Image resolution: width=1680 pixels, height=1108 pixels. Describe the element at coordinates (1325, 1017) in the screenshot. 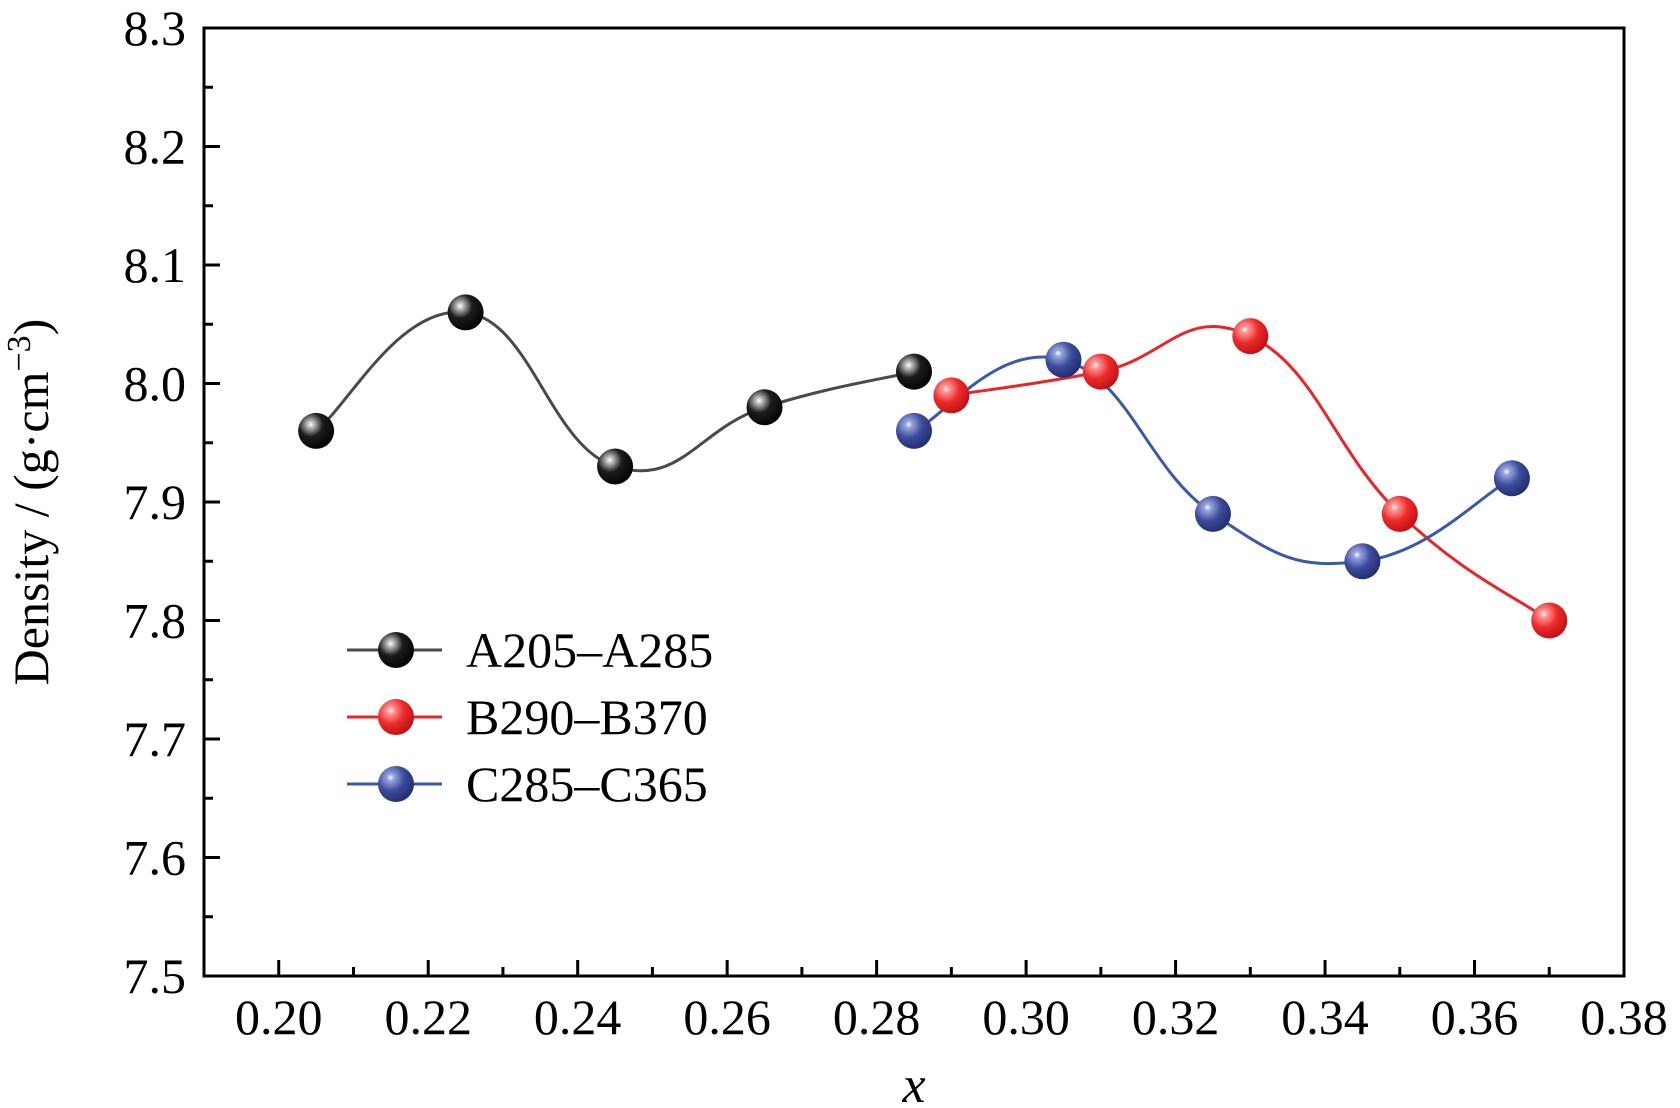

I see `x-tick-label: 0.34` at that location.